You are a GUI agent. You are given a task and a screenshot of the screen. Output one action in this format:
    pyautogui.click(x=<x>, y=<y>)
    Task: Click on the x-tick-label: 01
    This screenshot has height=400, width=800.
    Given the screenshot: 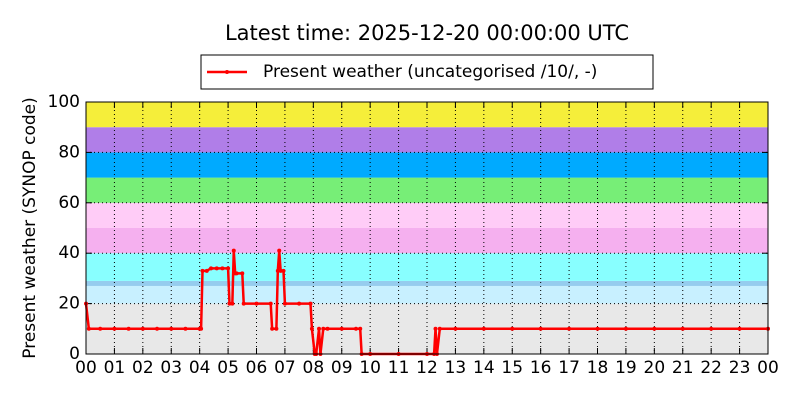 What is the action you would take?
    pyautogui.click(x=115, y=368)
    